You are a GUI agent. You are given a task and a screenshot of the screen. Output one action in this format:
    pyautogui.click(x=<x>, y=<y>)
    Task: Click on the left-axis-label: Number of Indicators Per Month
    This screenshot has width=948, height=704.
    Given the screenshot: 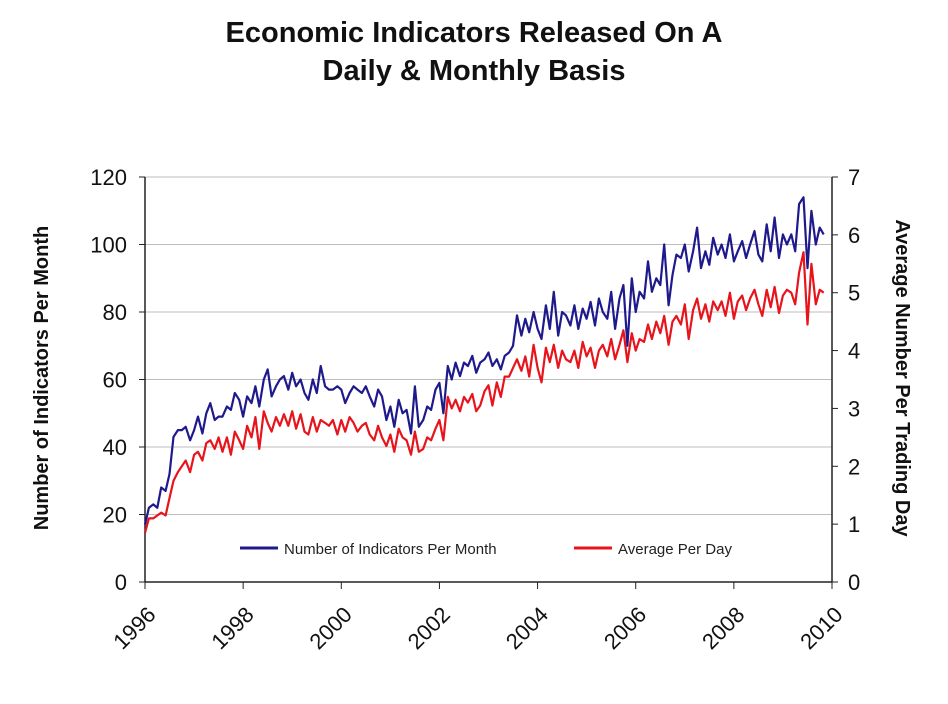 What is the action you would take?
    pyautogui.click(x=42, y=378)
    